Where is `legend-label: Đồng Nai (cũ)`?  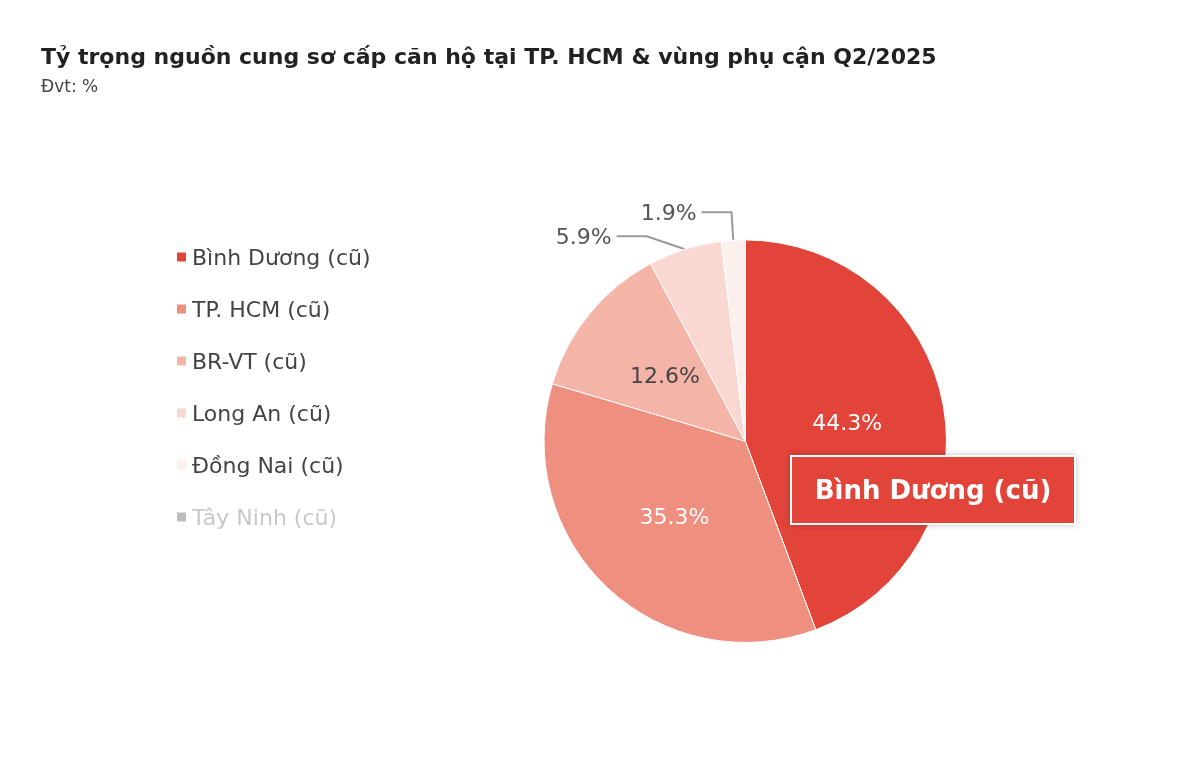 legend-label: Đồng Nai (cũ) is located at coordinates (268, 465).